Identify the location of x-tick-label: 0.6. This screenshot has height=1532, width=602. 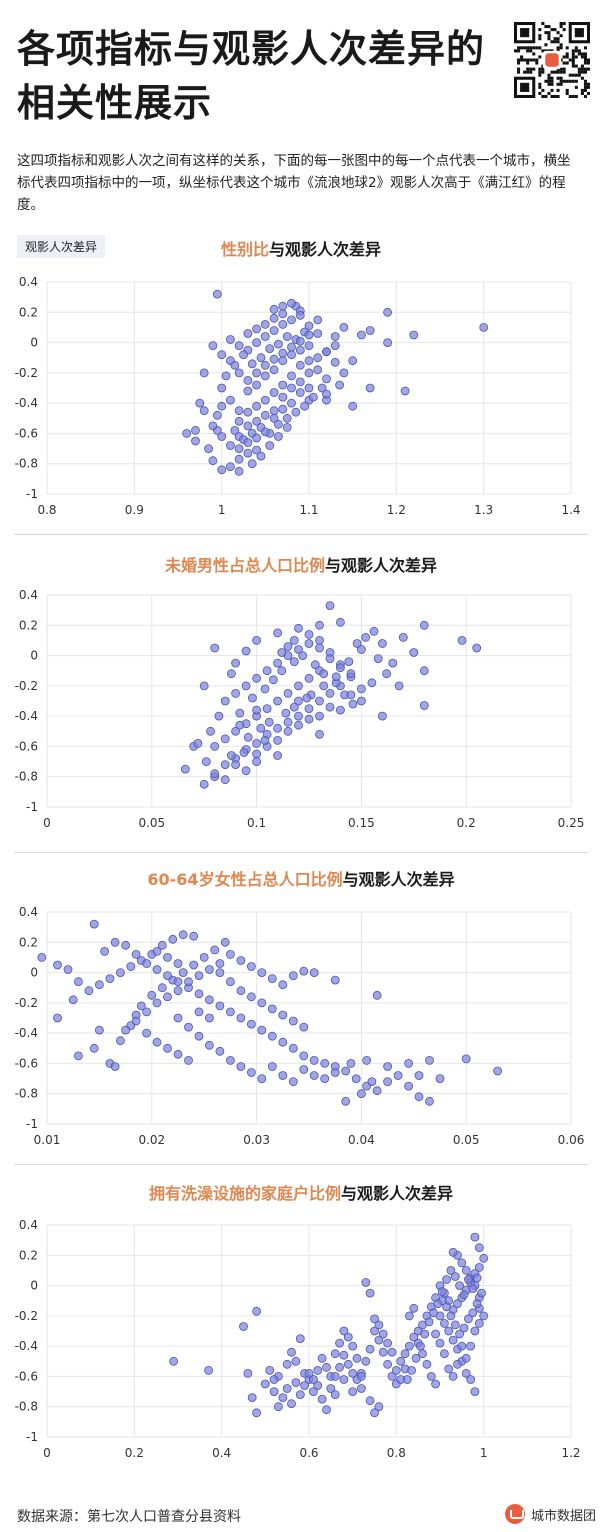
(308, 1453).